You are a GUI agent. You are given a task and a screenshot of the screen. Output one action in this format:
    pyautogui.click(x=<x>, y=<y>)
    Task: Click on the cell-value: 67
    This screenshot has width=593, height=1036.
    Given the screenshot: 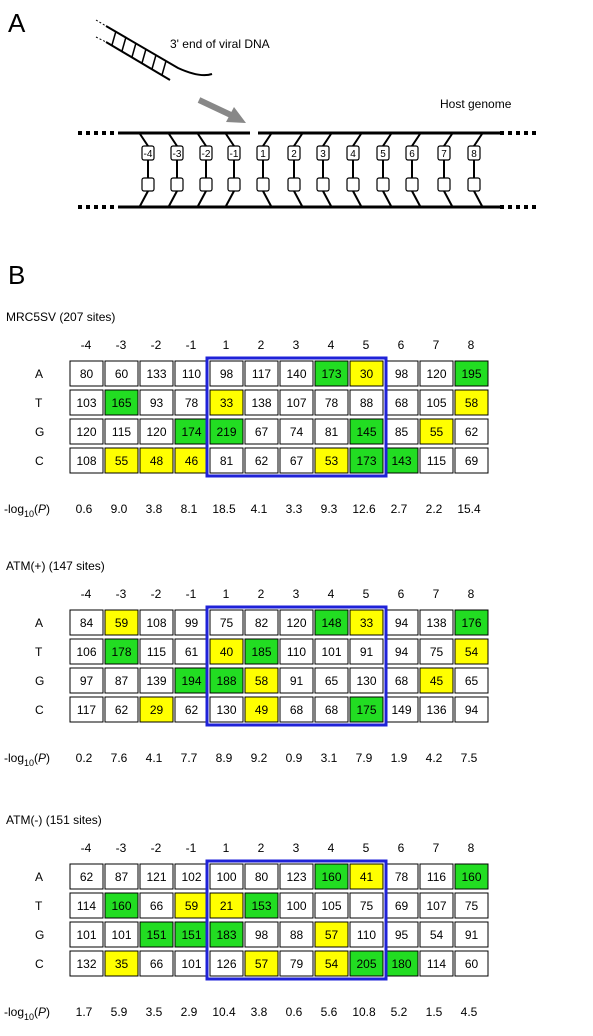 What is the action you would take?
    pyautogui.click(x=297, y=461)
    